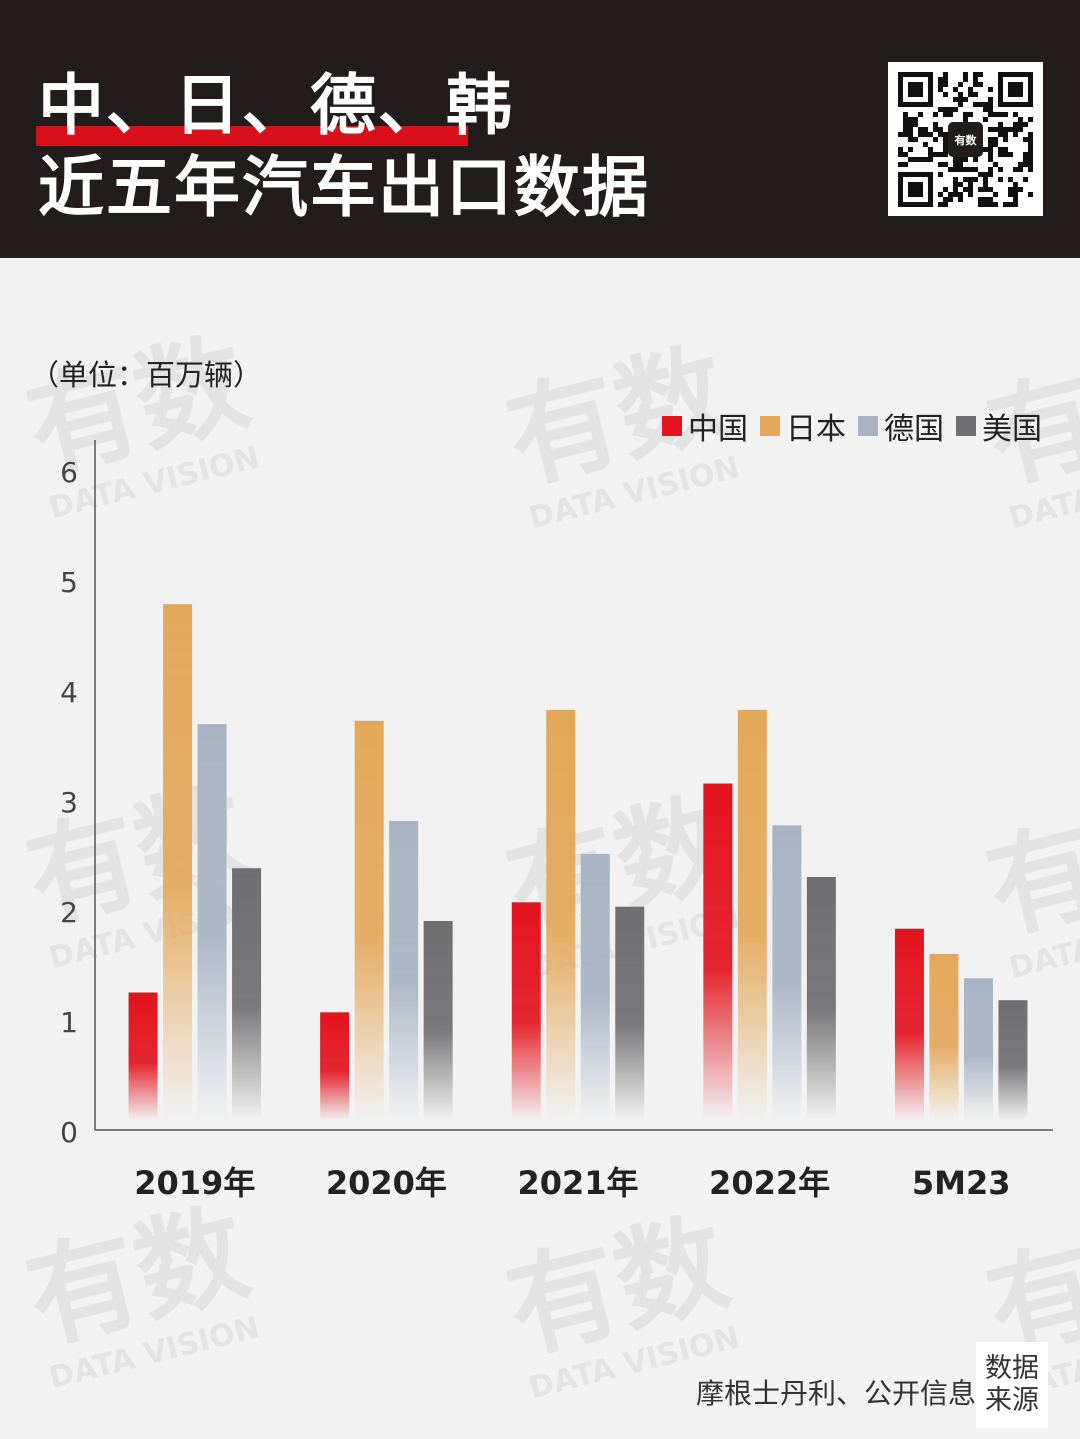  I want to click on qr-finder-core, so click(1015, 89).